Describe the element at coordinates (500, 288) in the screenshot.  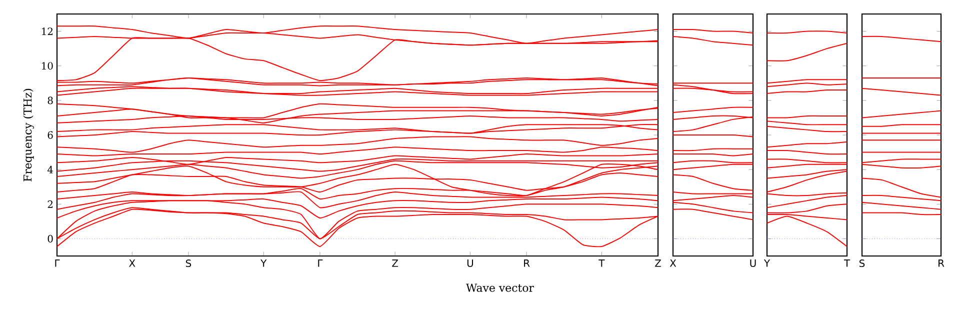
I see `x-axis-title: Wave vector` at that location.